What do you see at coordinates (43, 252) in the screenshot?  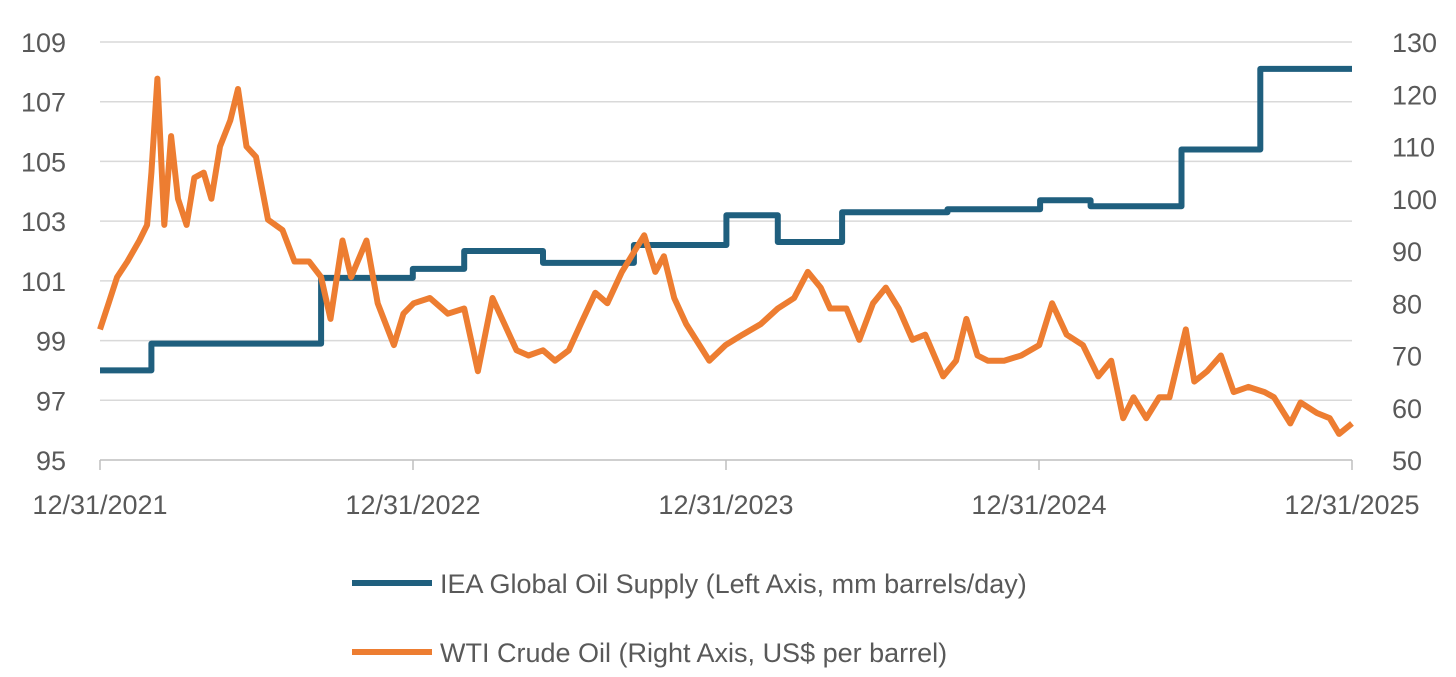 I see `y-axis-left: 95 97 99 101 103 105 107 109` at bounding box center [43, 252].